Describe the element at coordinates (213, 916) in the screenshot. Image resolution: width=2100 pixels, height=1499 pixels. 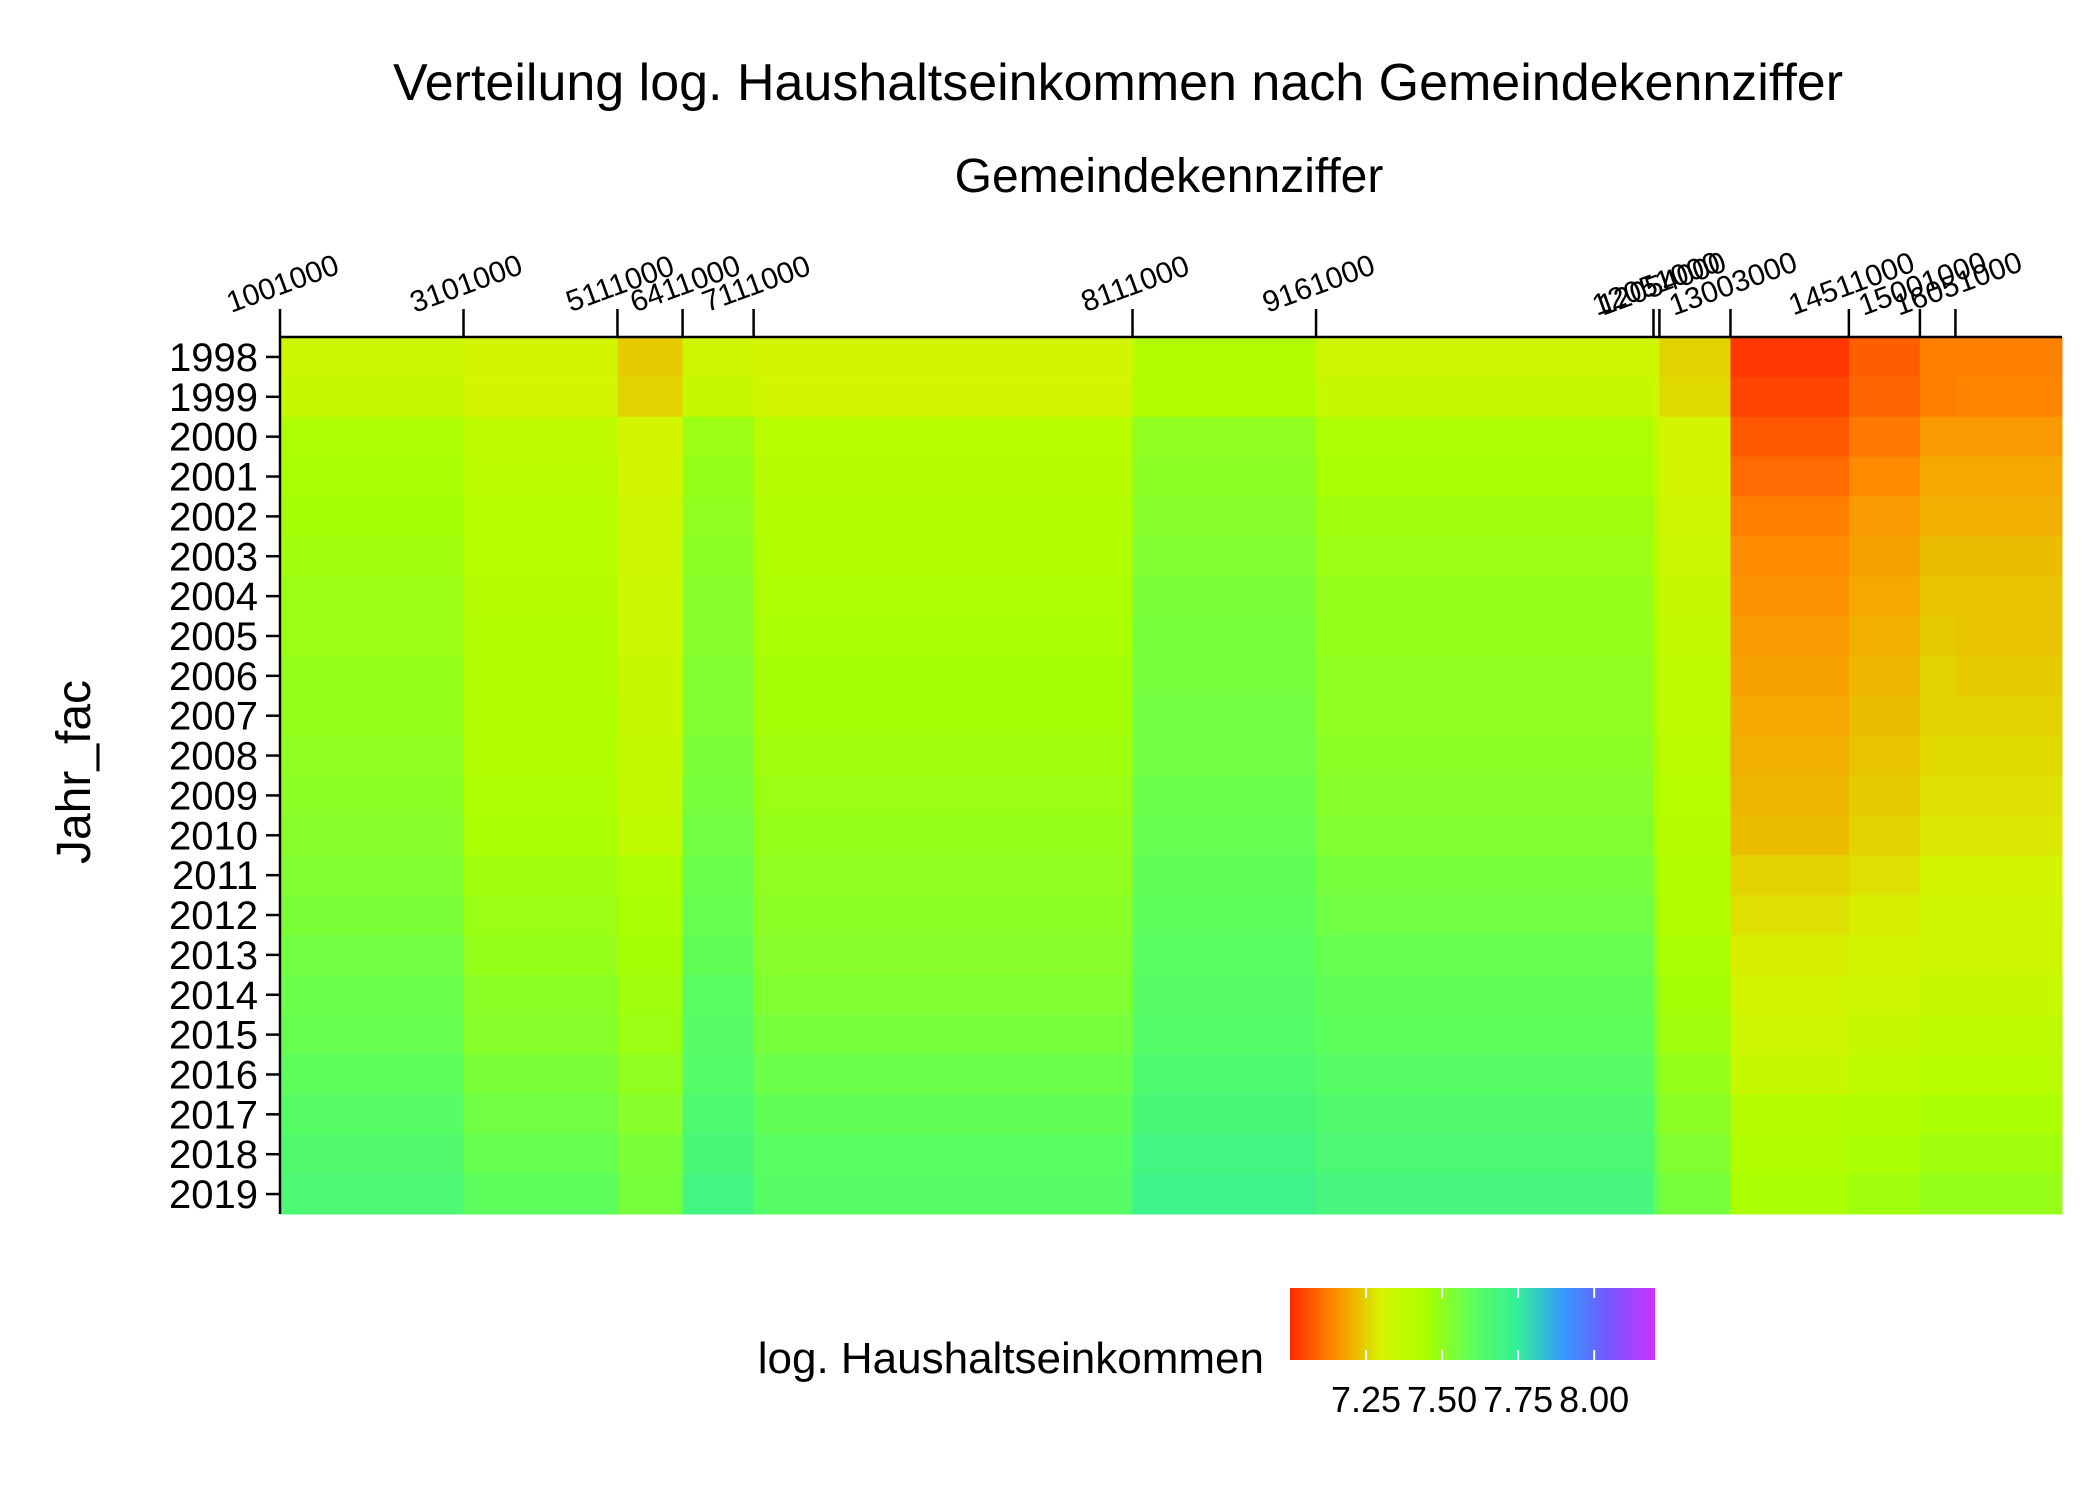
I see `y-tick-label: 2012` at that location.